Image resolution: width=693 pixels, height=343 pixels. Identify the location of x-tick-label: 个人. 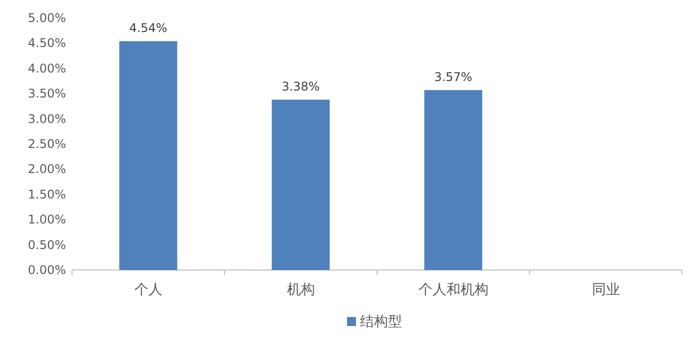
(148, 290).